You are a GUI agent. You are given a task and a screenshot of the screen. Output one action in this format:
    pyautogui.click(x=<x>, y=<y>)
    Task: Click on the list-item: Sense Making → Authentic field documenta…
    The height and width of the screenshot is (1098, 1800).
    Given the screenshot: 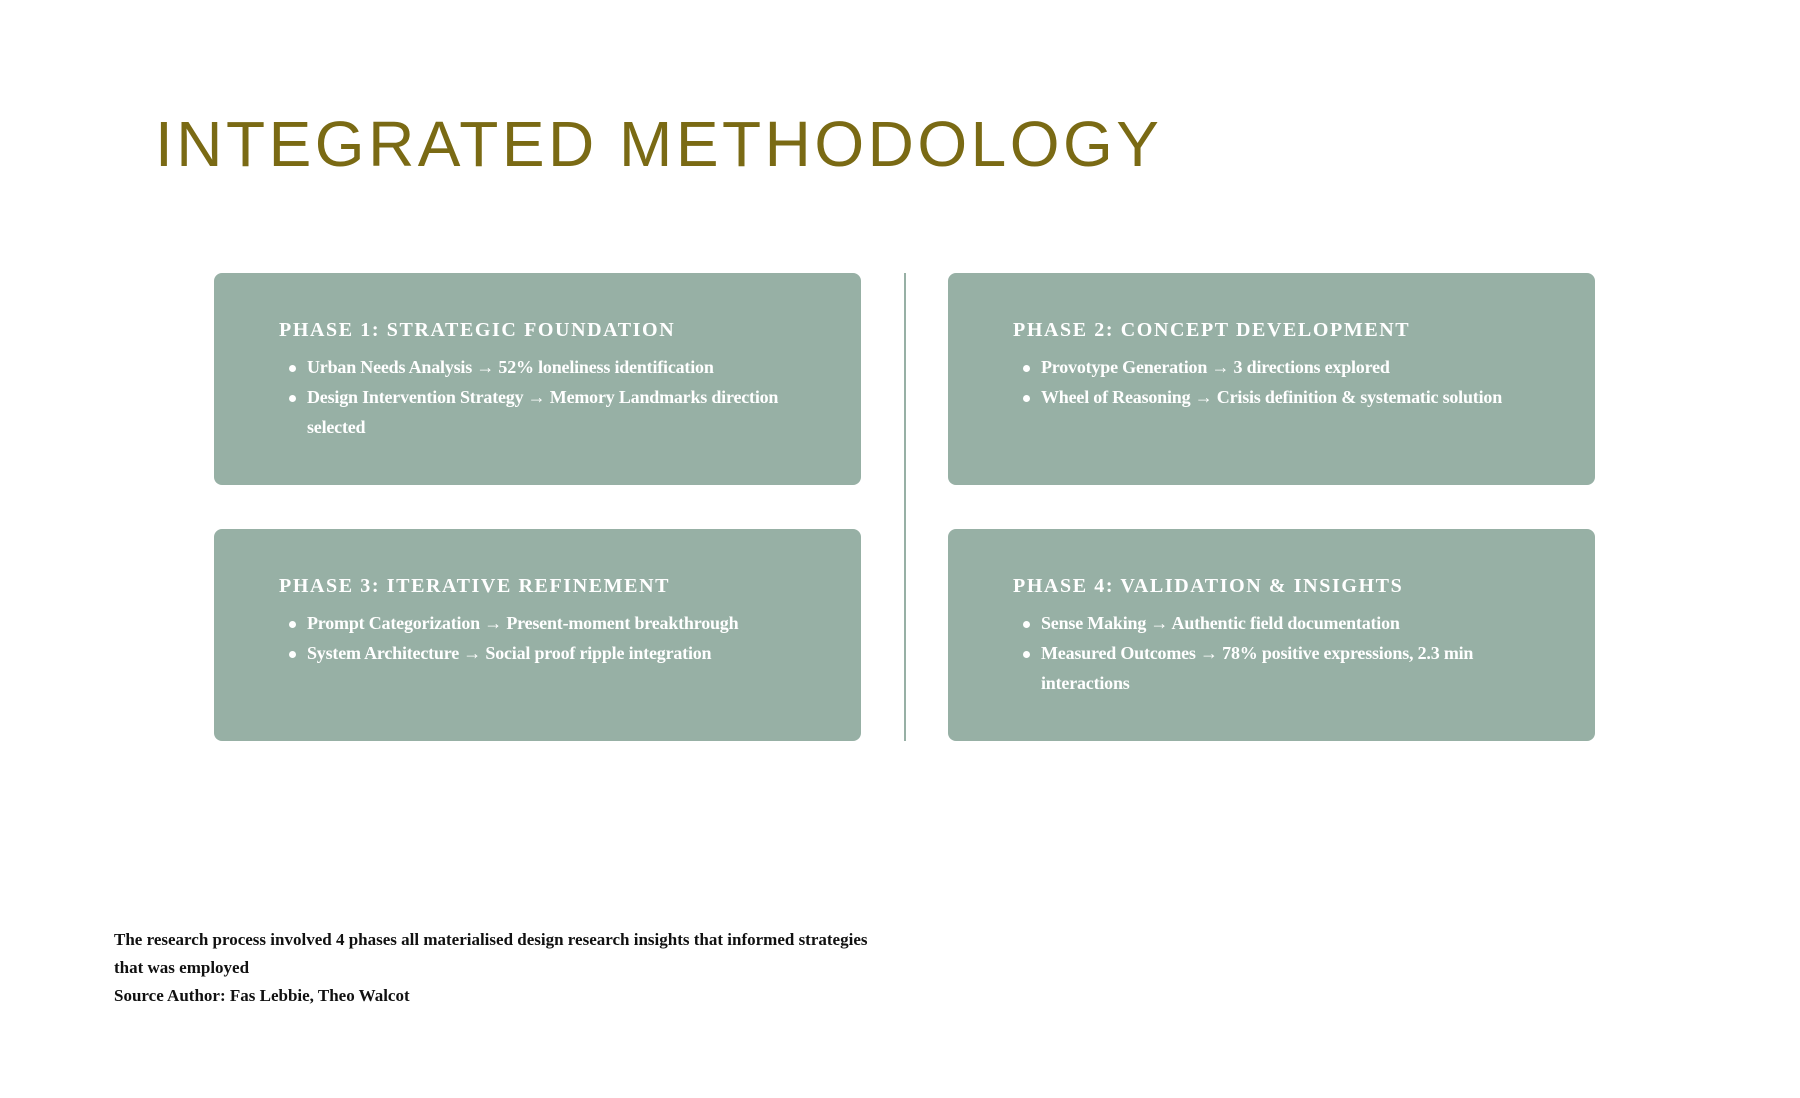 What is the action you would take?
    pyautogui.click(x=1289, y=623)
    